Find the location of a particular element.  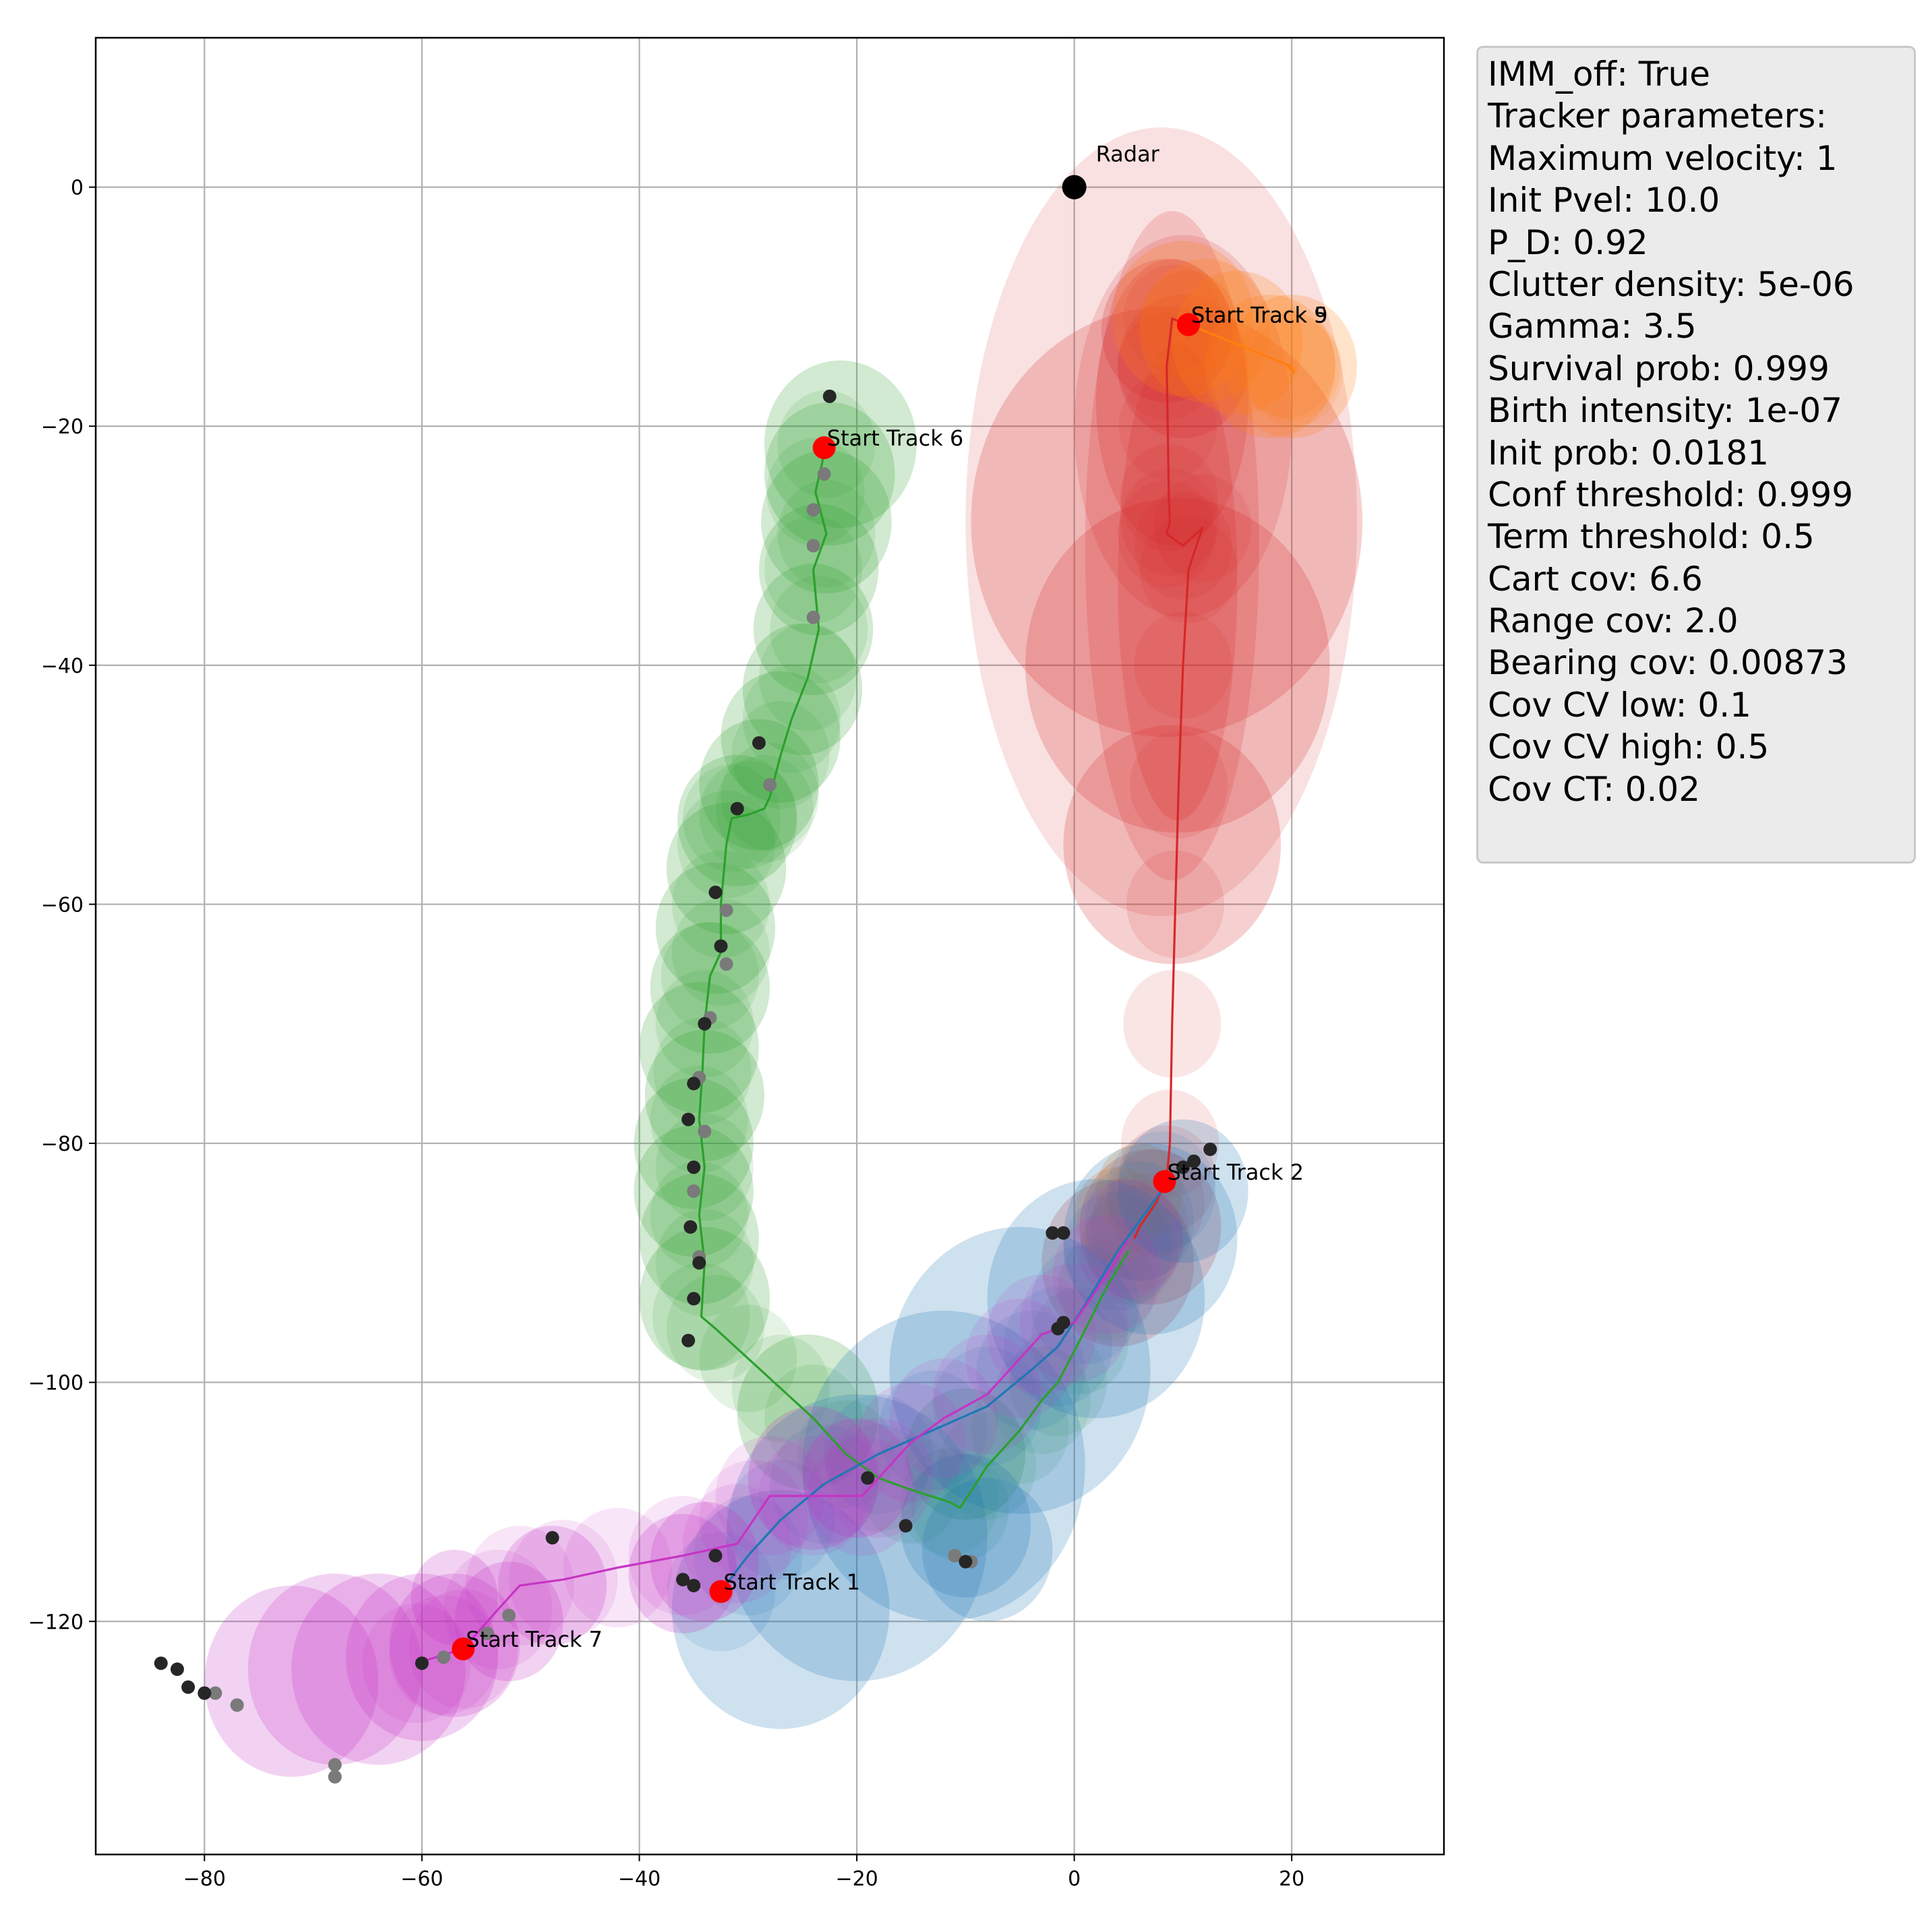

radar-marker is located at coordinates (1074, 187).